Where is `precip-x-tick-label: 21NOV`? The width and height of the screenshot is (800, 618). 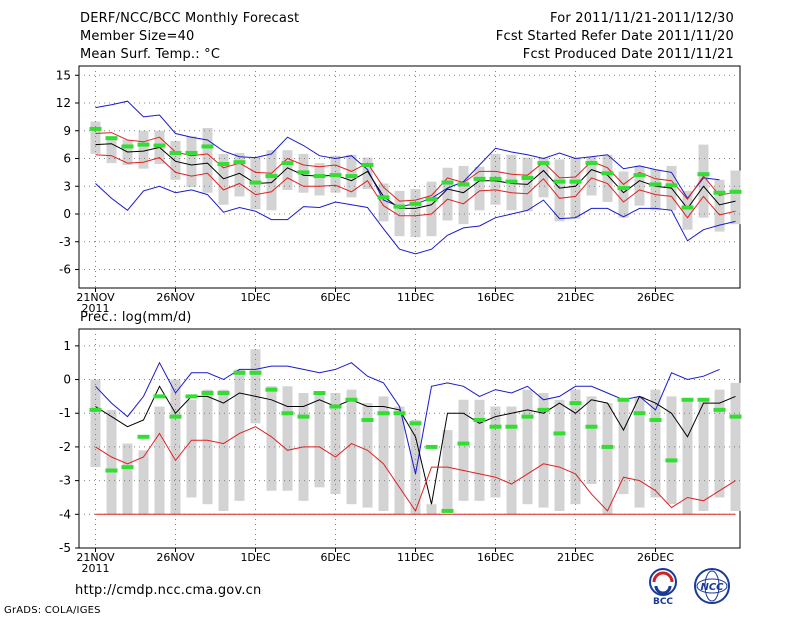
precip-x-tick-label: 21NOV is located at coordinates (95, 557).